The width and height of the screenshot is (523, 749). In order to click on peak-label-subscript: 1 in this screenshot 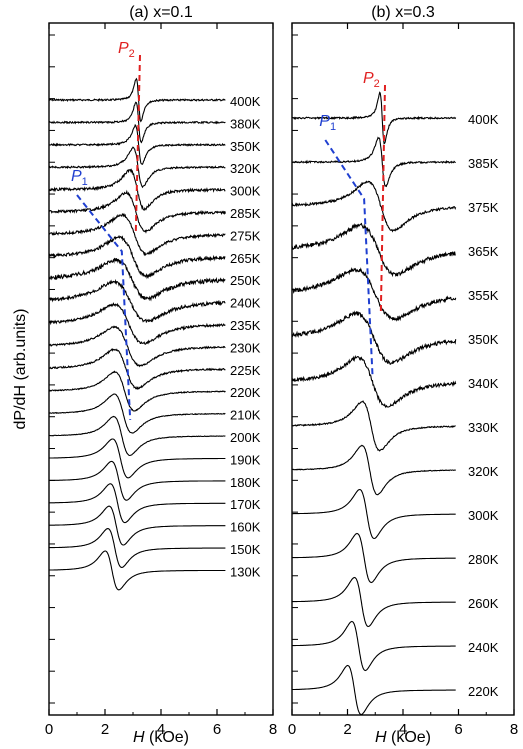, I will do `click(85, 182)`.